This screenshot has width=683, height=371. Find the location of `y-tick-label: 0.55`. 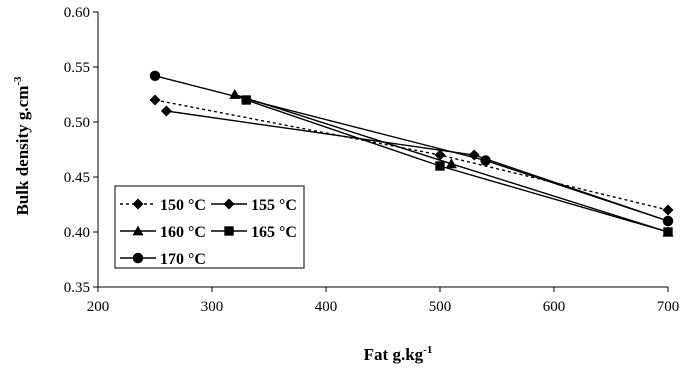

y-tick-label: 0.55 is located at coordinates (77, 68).